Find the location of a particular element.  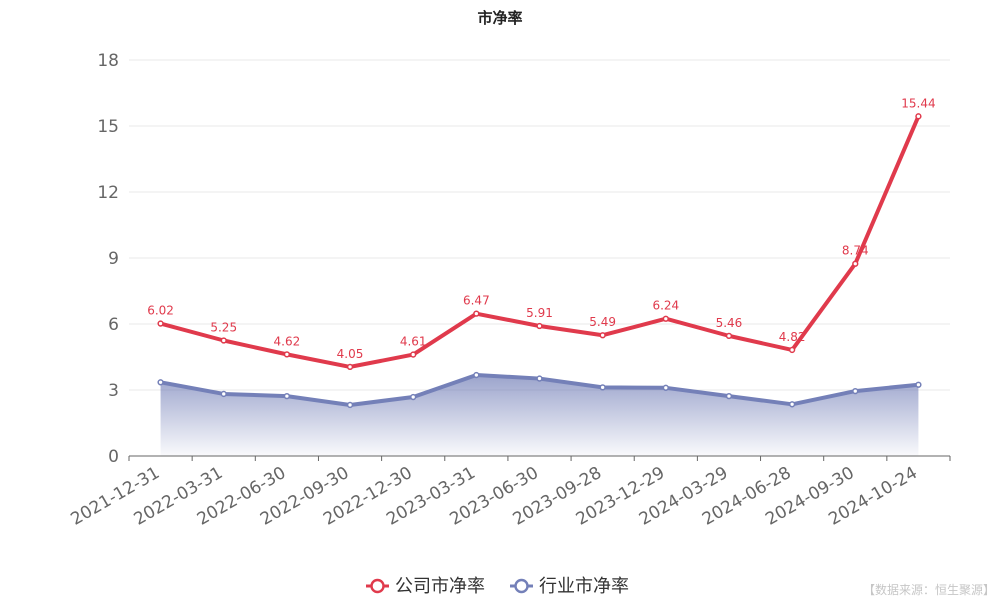

y-tick-label: 15 is located at coordinates (108, 127).